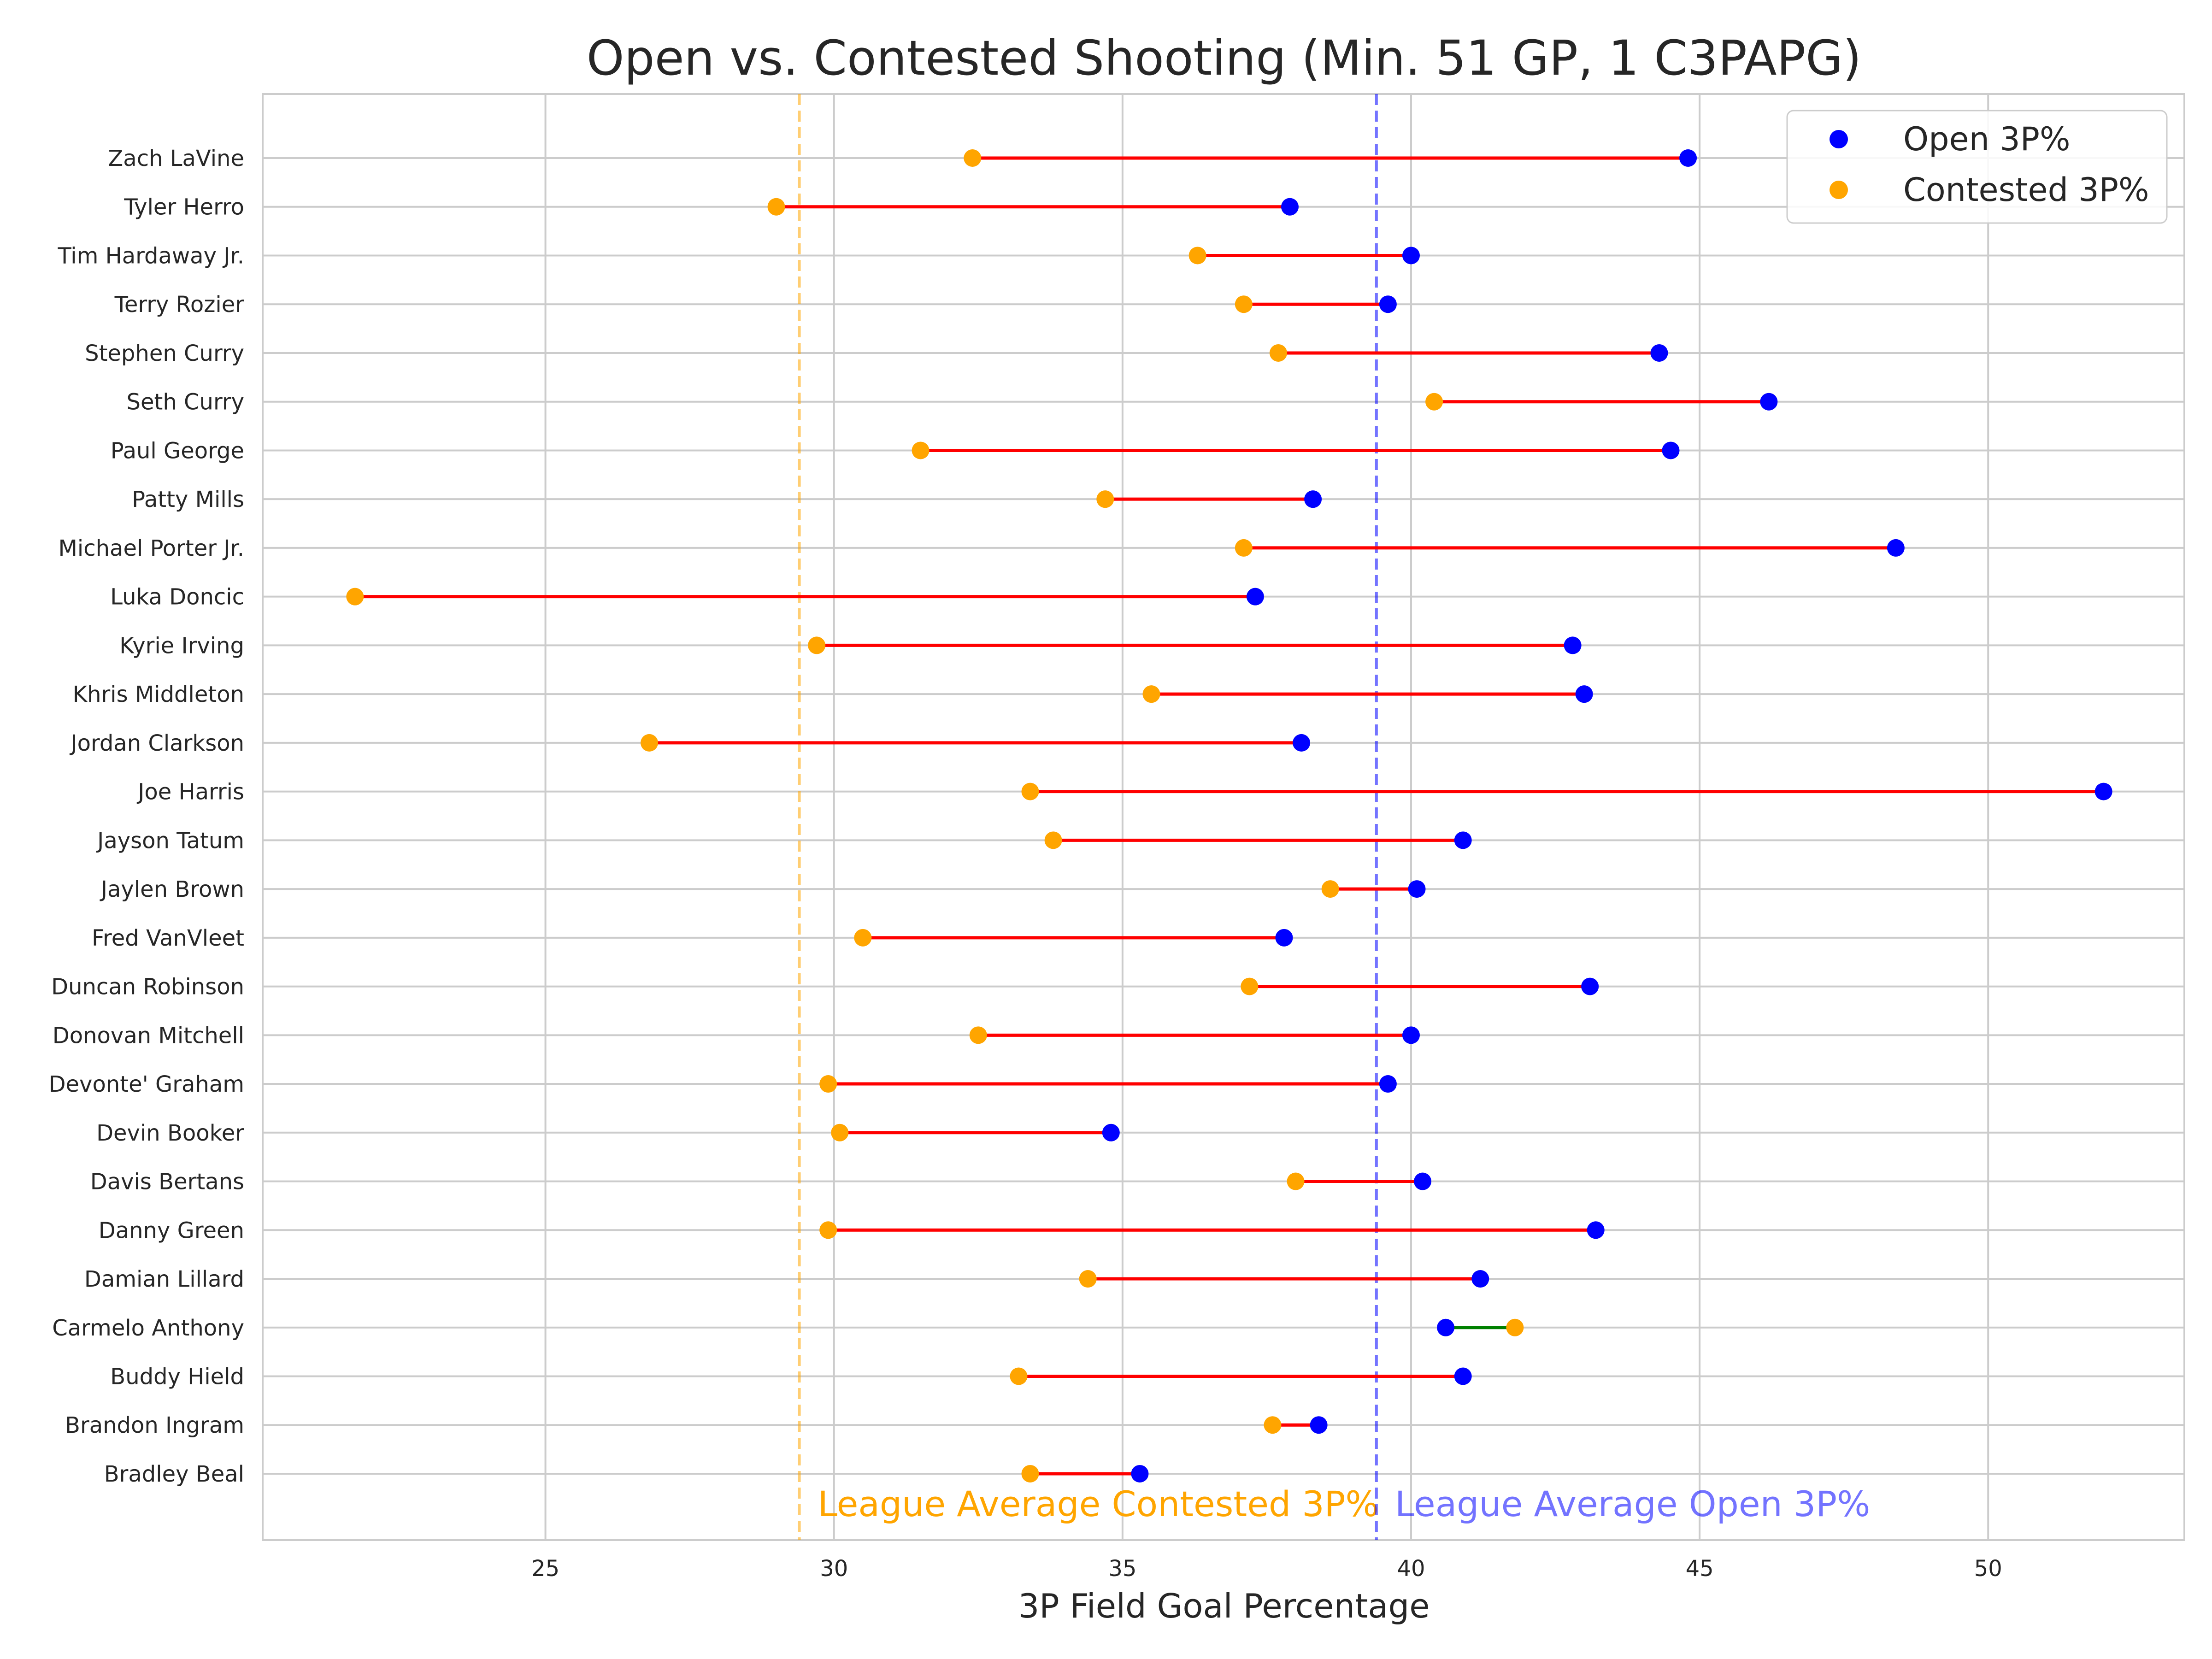 The width and height of the screenshot is (2212, 1659). I want to click on y-tick-label: Michael Porter Jr., so click(151, 548).